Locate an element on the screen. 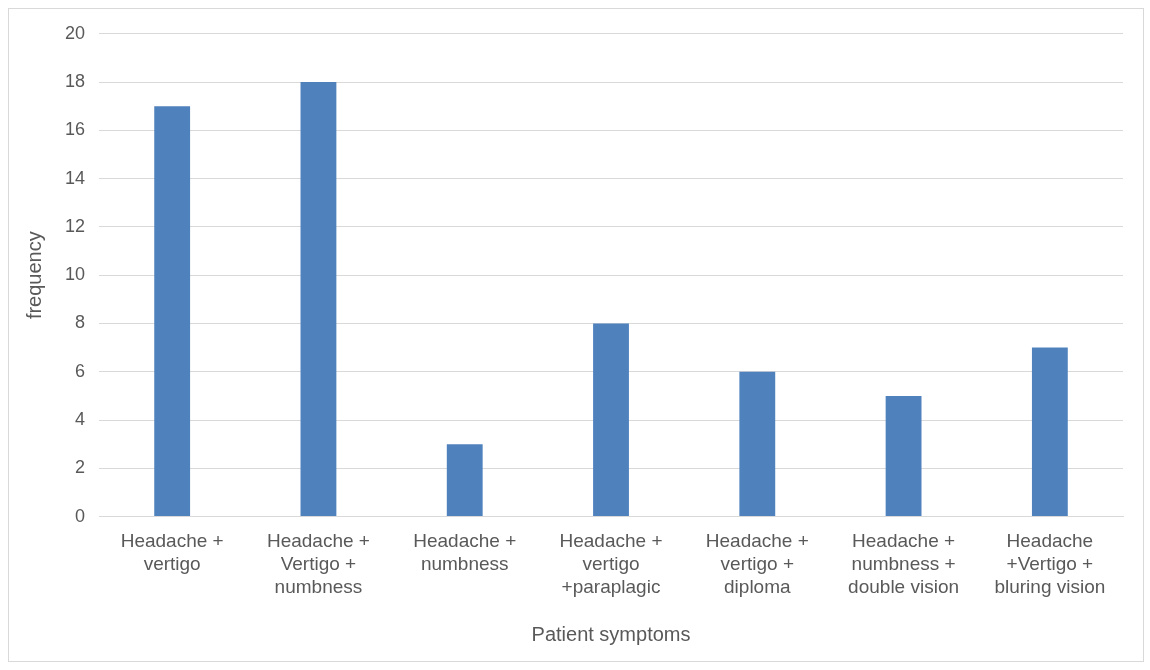 The height and width of the screenshot is (670, 1150). x-tick-label: Headache + vertigo + diploma is located at coordinates (757, 563).